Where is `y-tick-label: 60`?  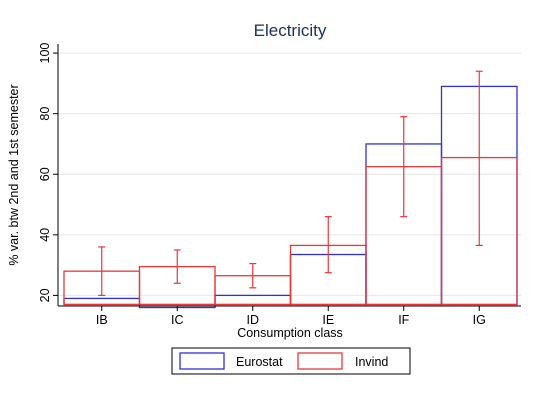 y-tick-label: 60 is located at coordinates (45, 174).